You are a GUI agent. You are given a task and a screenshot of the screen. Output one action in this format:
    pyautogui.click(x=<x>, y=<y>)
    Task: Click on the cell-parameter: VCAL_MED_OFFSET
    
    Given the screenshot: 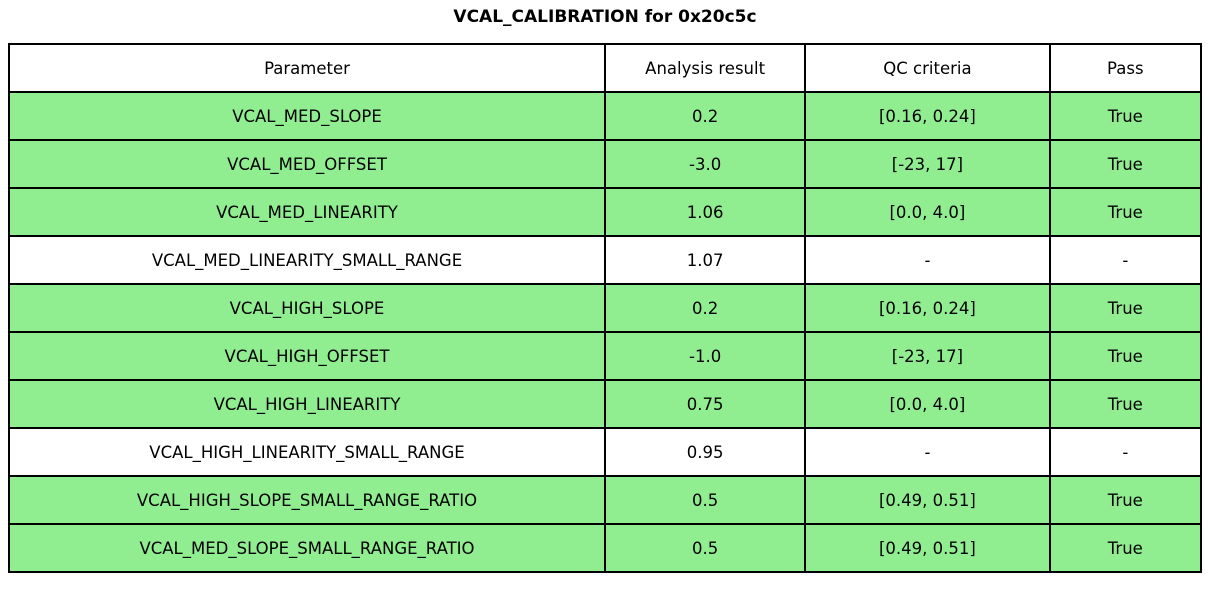 What is the action you would take?
    pyautogui.click(x=307, y=164)
    